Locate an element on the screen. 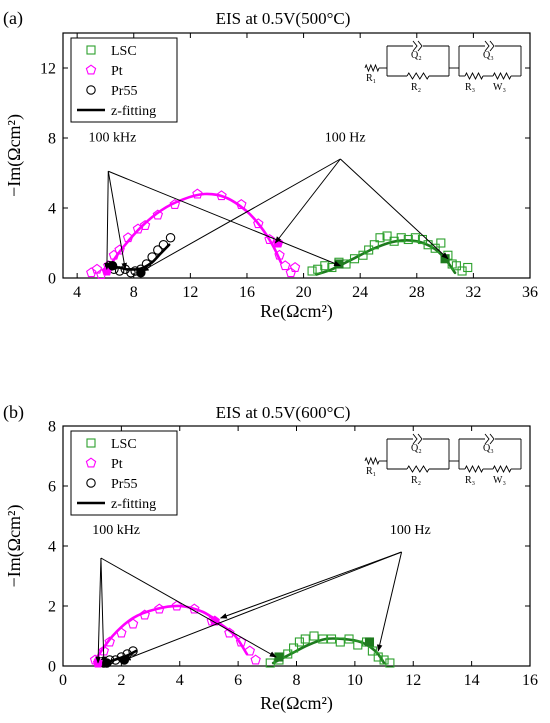 Image resolution: width=550 pixels, height=723 pixels. x-tick-label: 8 is located at coordinates (297, 680).